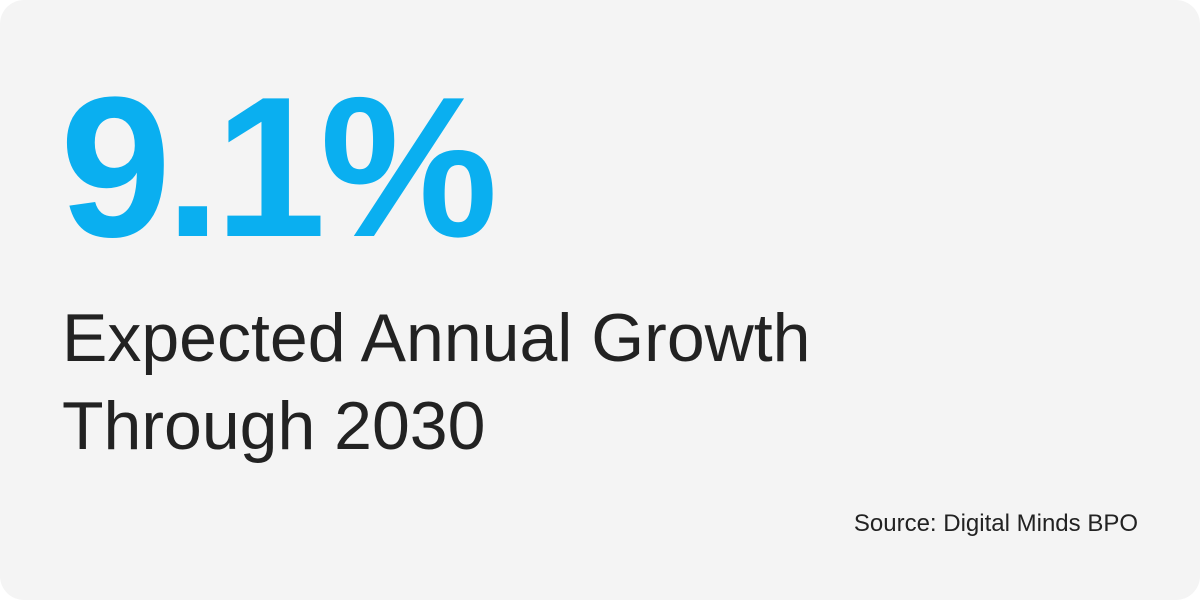 The width and height of the screenshot is (1200, 600). Describe the element at coordinates (995, 523) in the screenshot. I see `source-note: Source: Digital Minds BPO` at that location.